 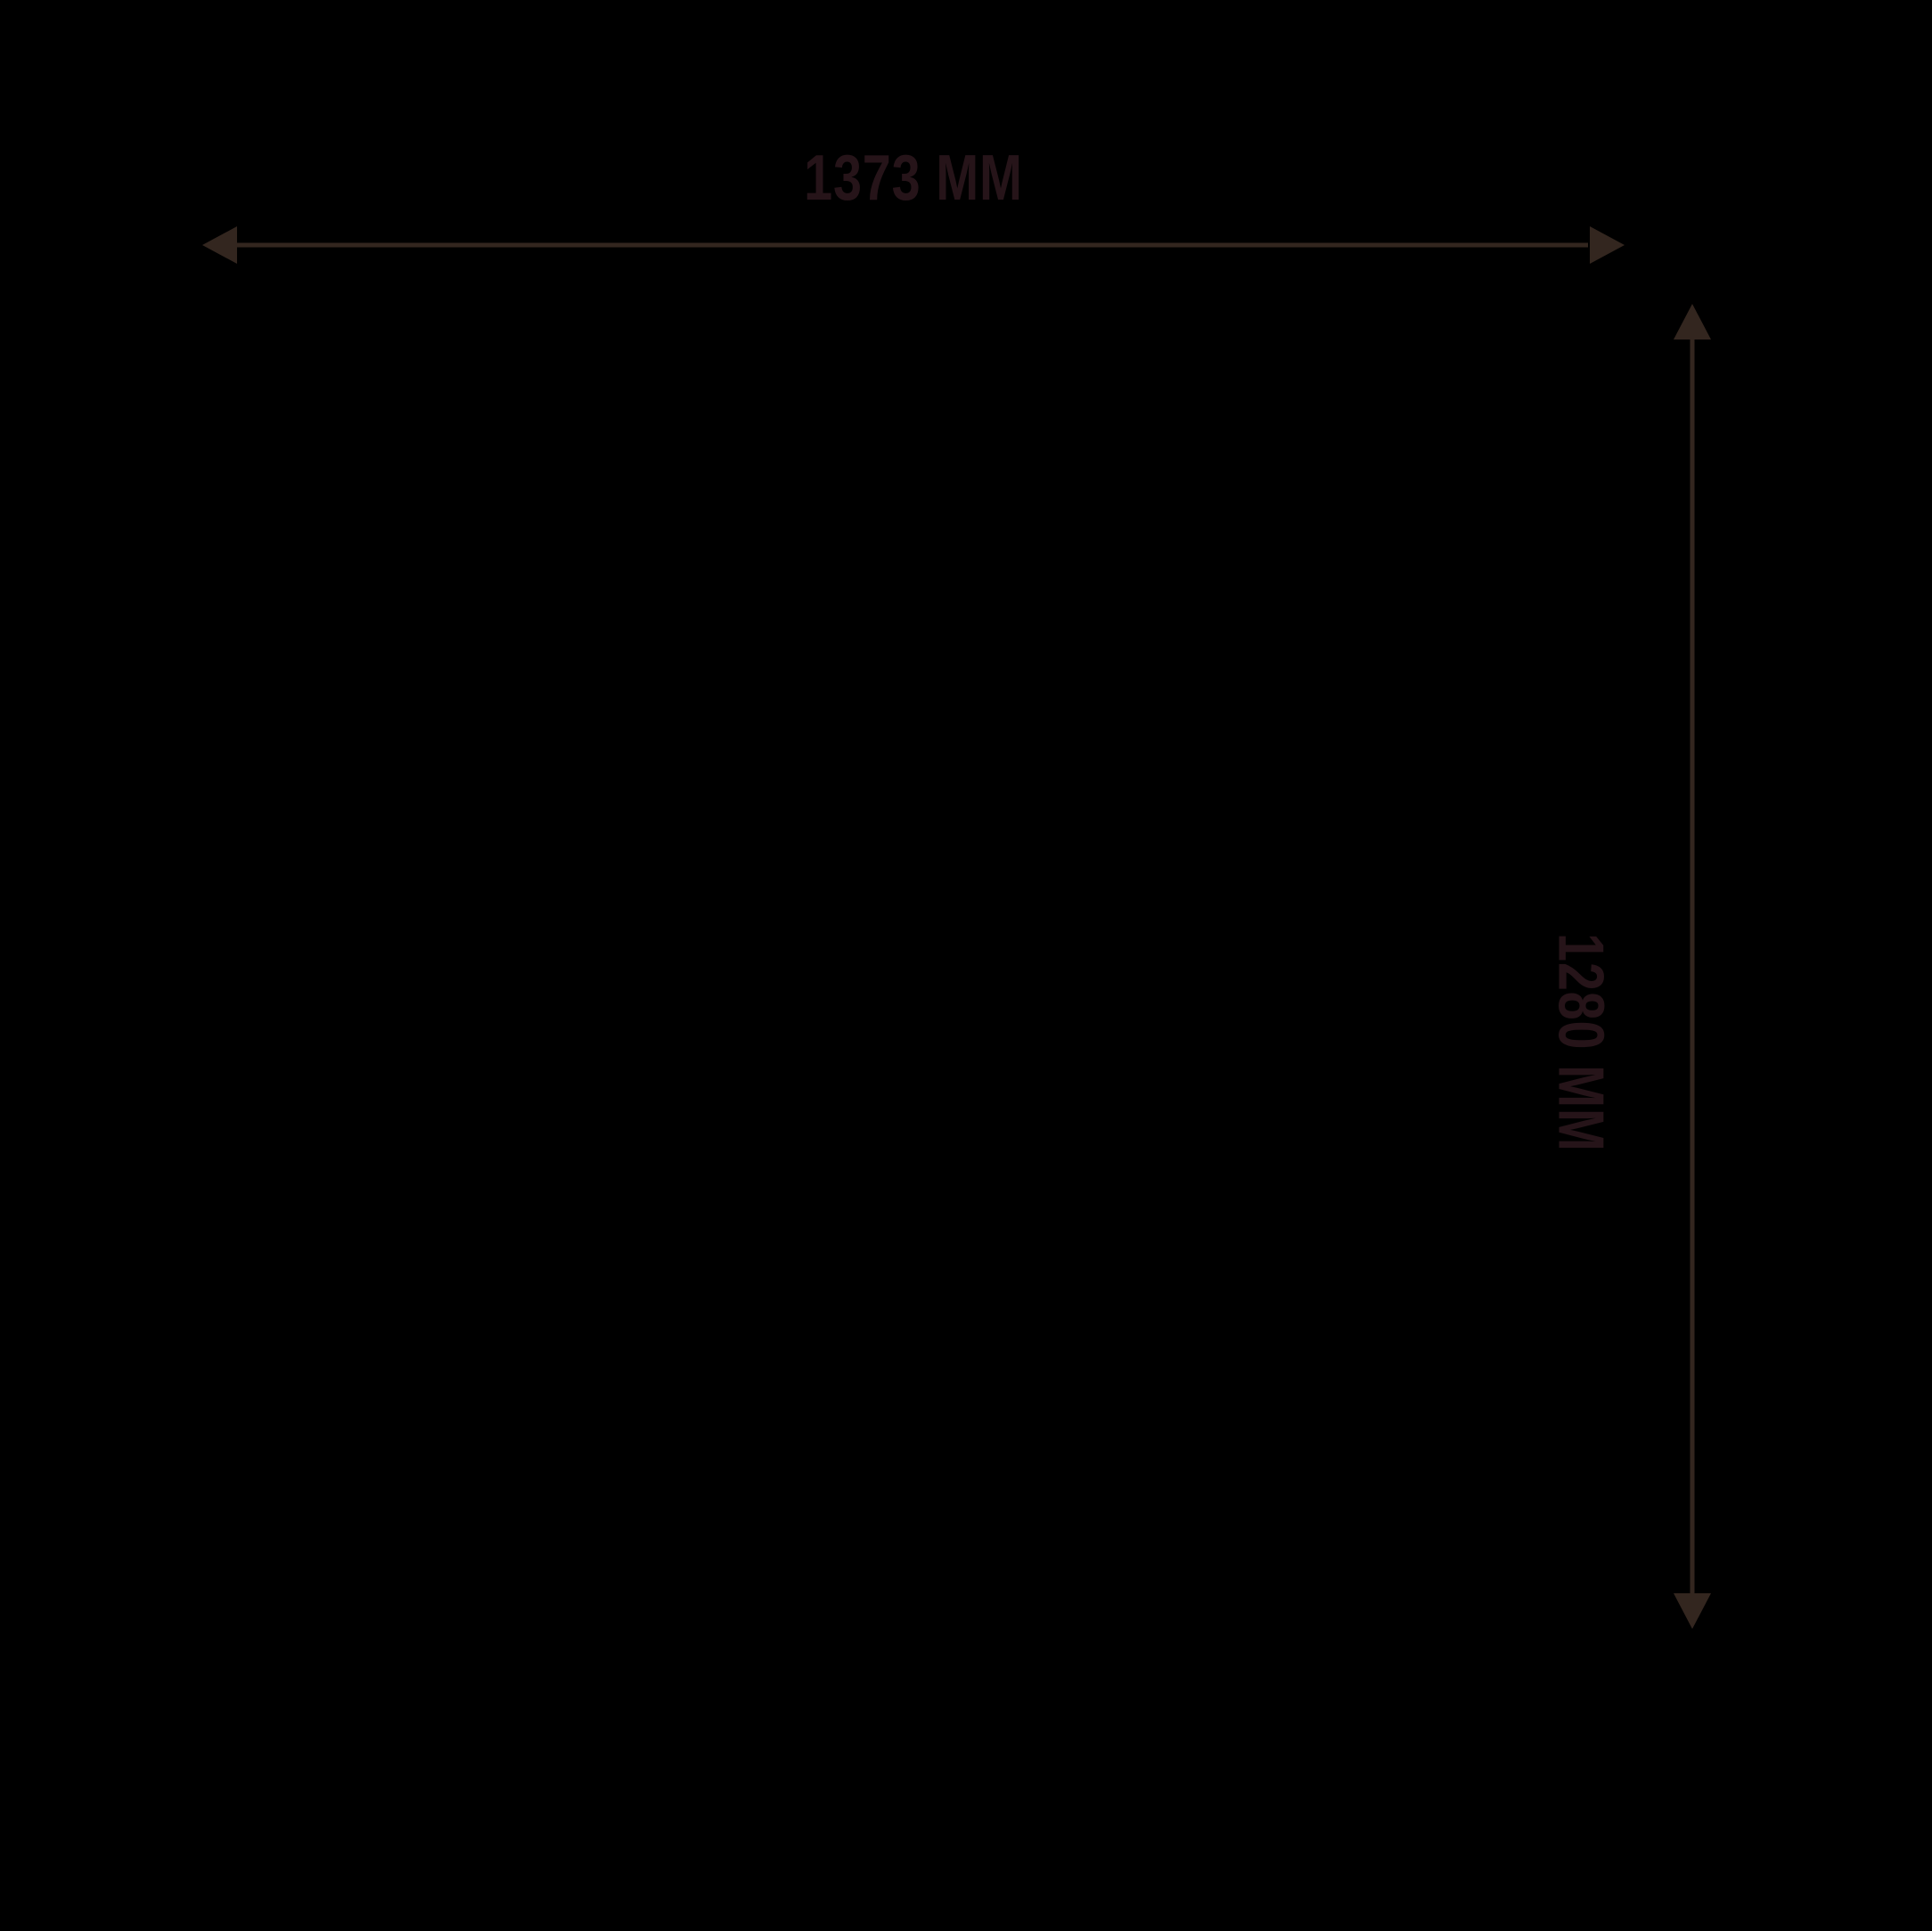 I want to click on arrowhead-up-icon, so click(x=1692, y=322).